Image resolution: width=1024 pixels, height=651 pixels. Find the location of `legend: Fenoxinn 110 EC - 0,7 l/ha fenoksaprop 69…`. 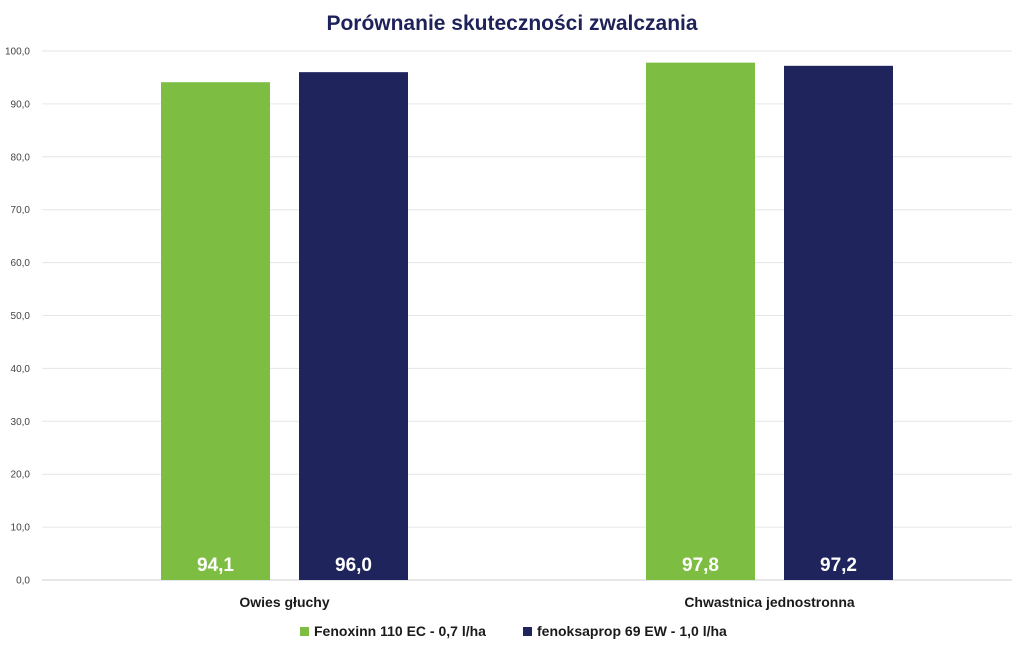

legend: Fenoxinn 110 EC - 0,7 l/ha fenoksaprop 69… is located at coordinates (513, 631).